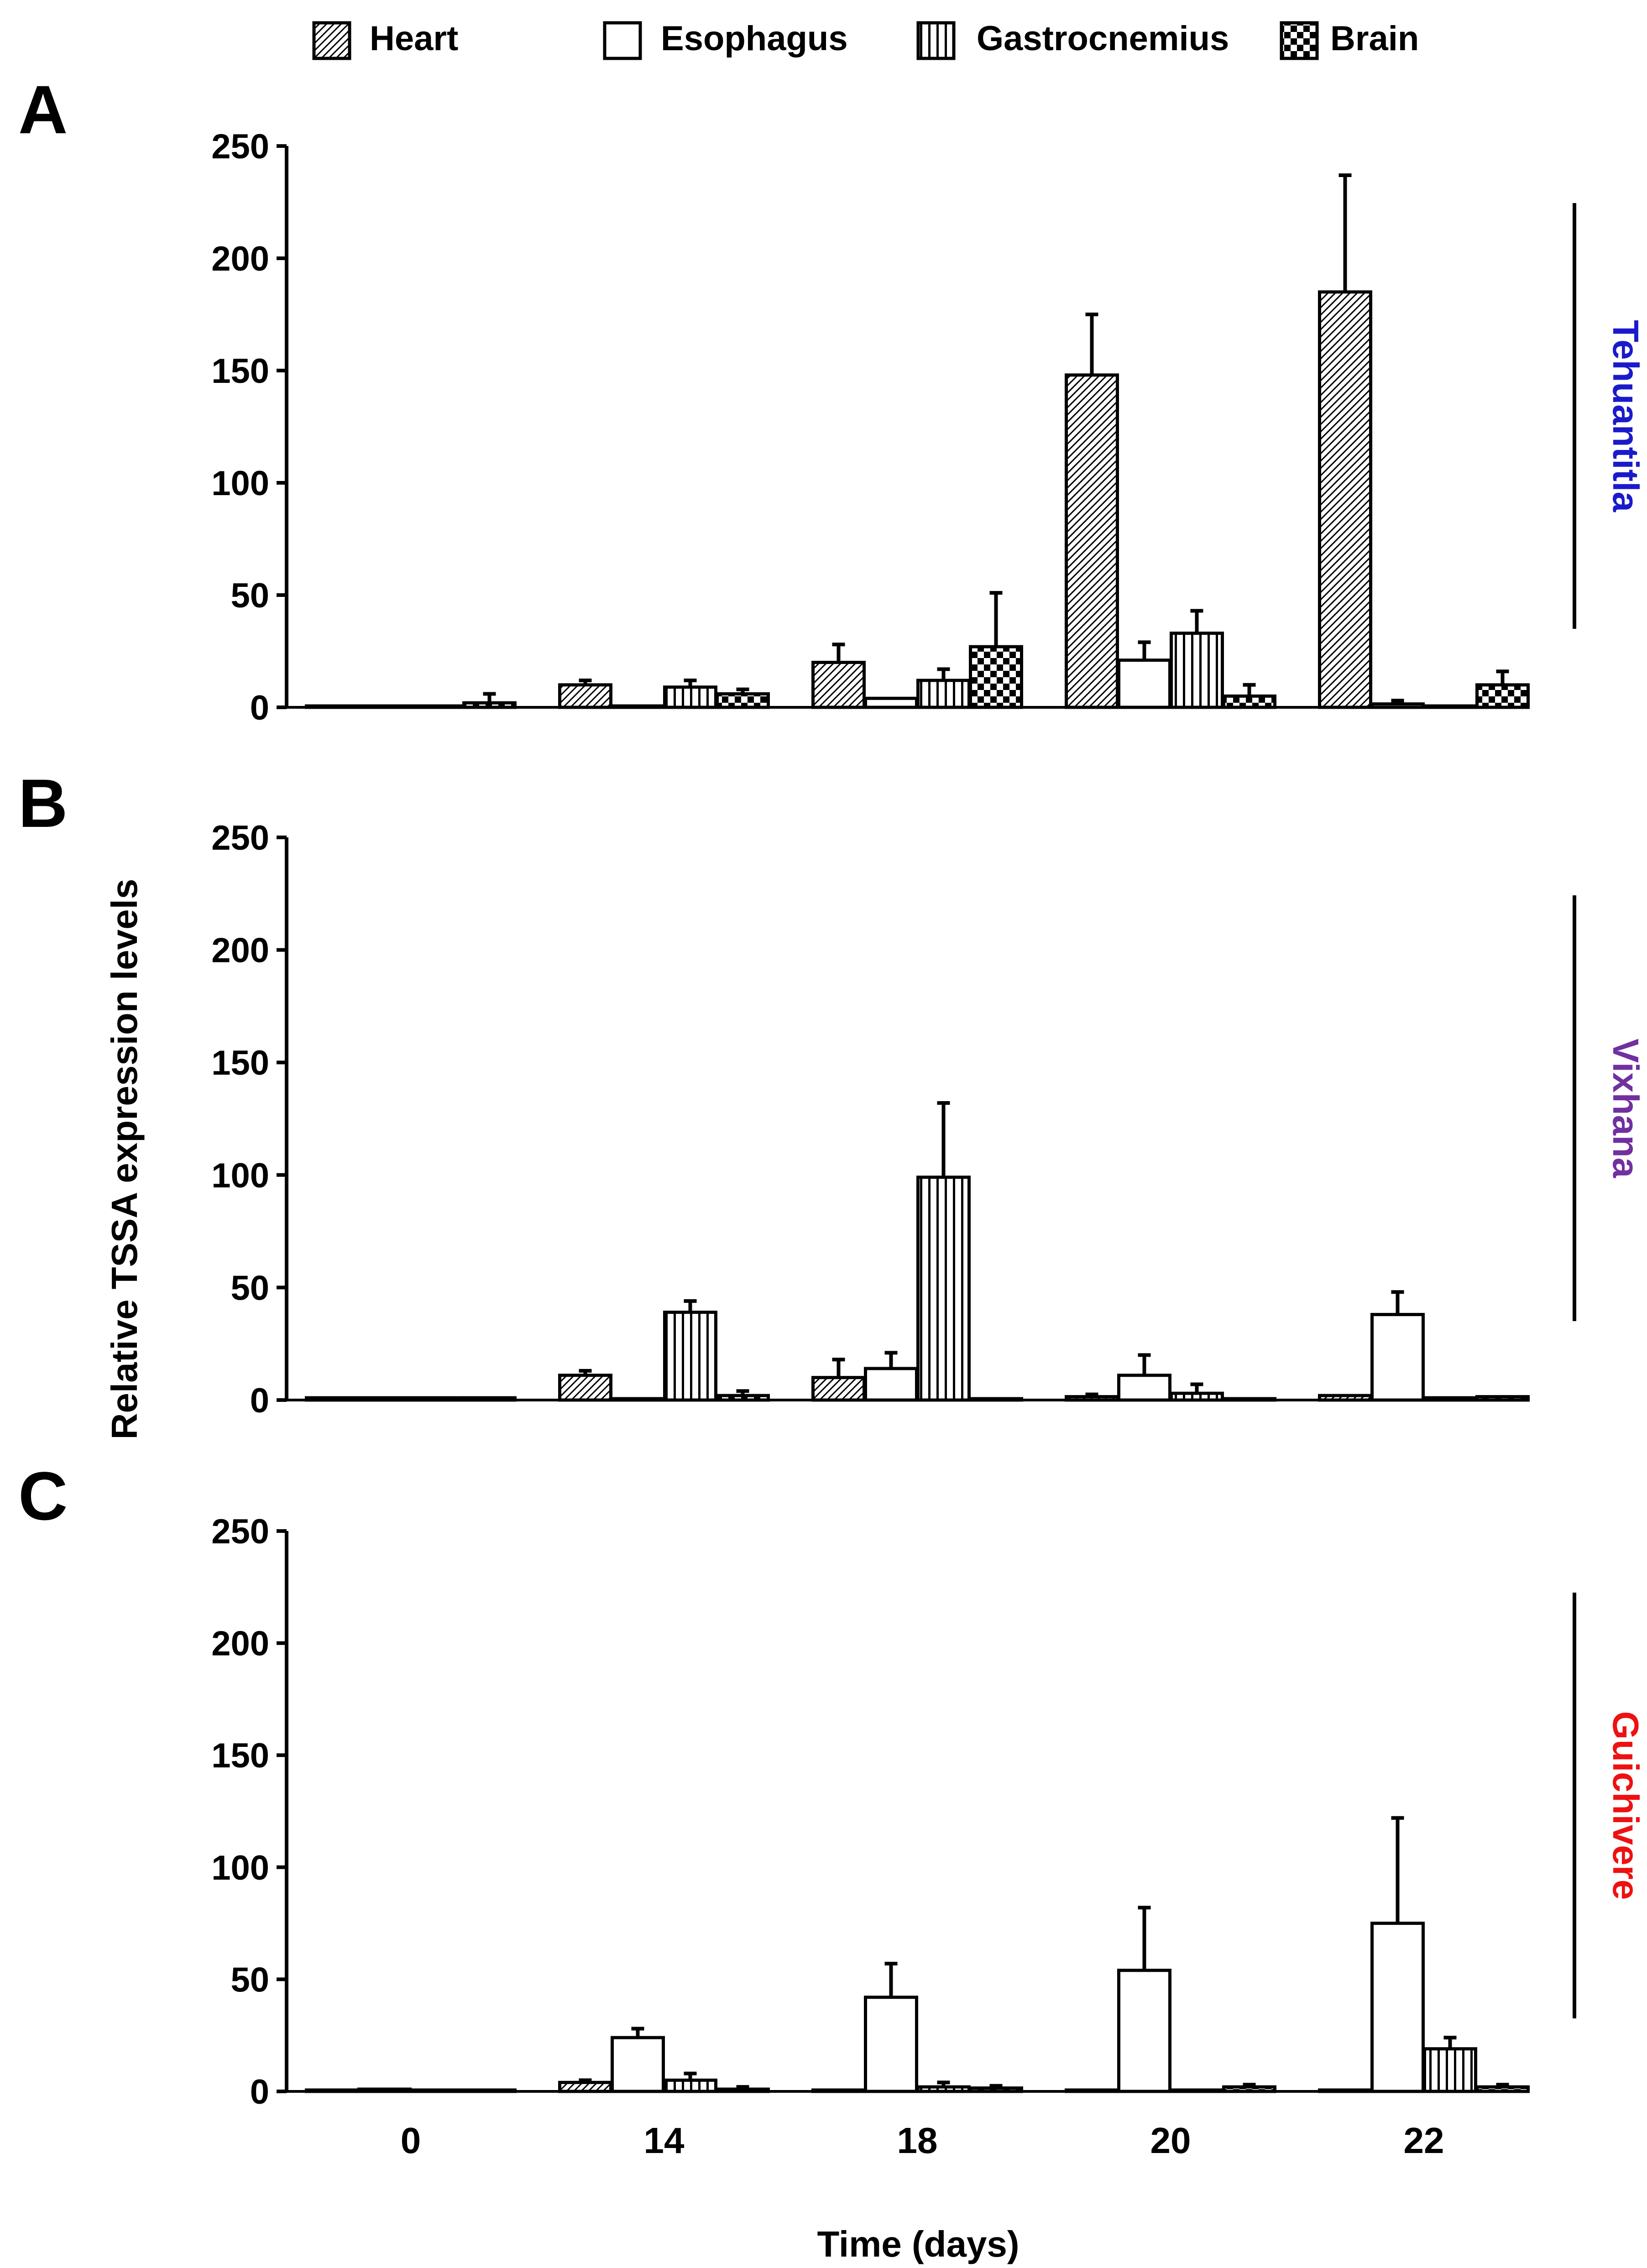  I want to click on x-tick-label: 22, so click(1424, 2140).